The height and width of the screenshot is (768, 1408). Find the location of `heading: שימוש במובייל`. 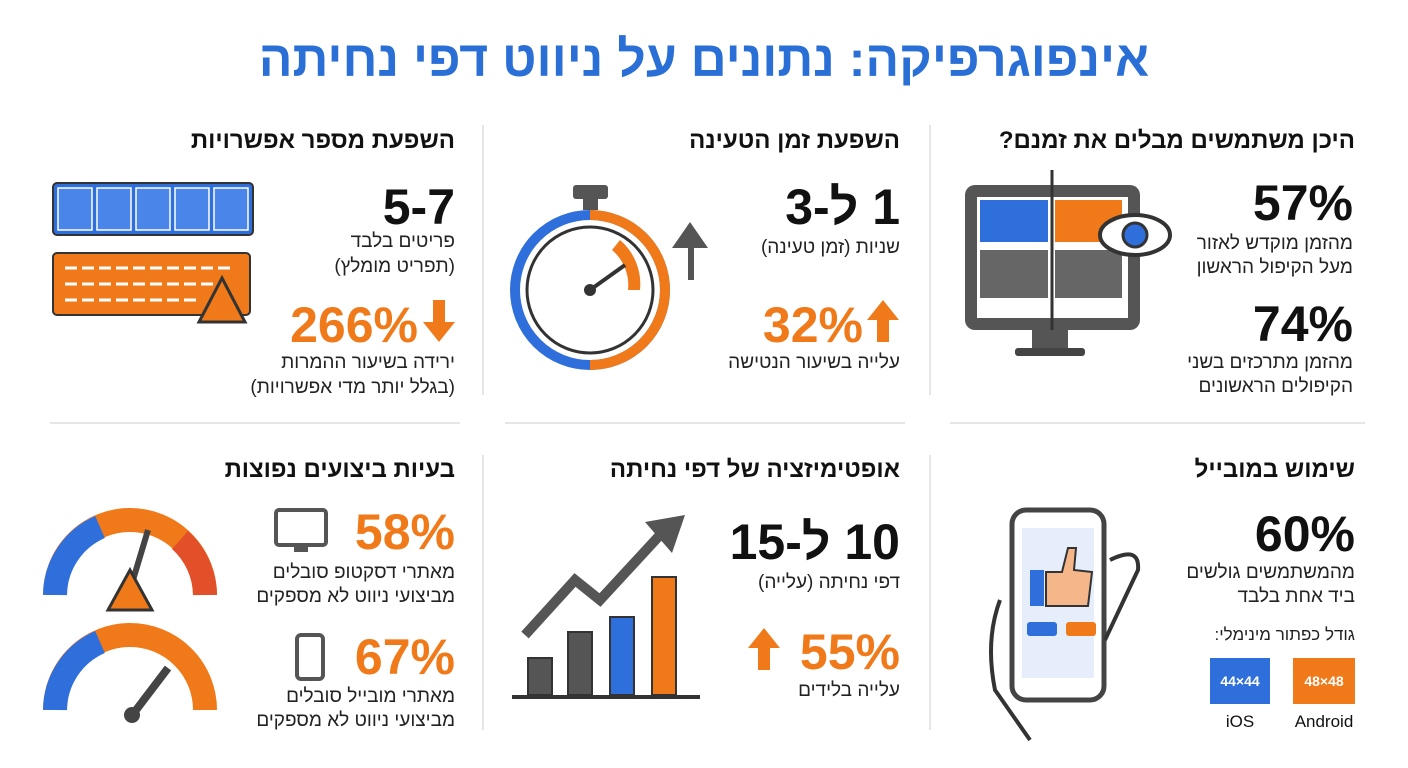

heading: שימוש במובייל is located at coordinates (1274, 469).